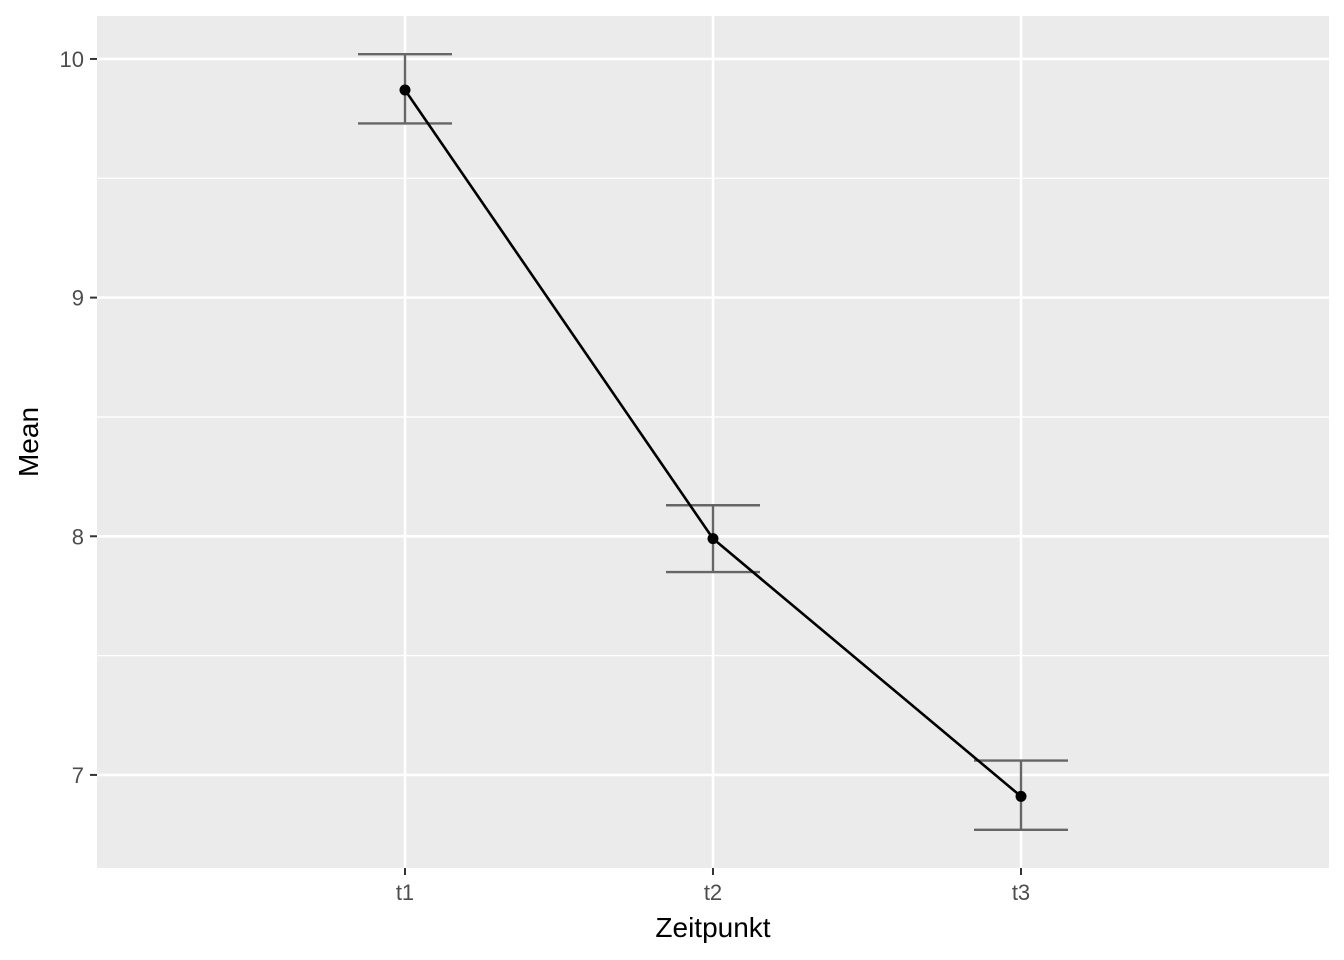 The image size is (1344, 960). Describe the element at coordinates (78, 536) in the screenshot. I see `y-tick-label: 8` at that location.